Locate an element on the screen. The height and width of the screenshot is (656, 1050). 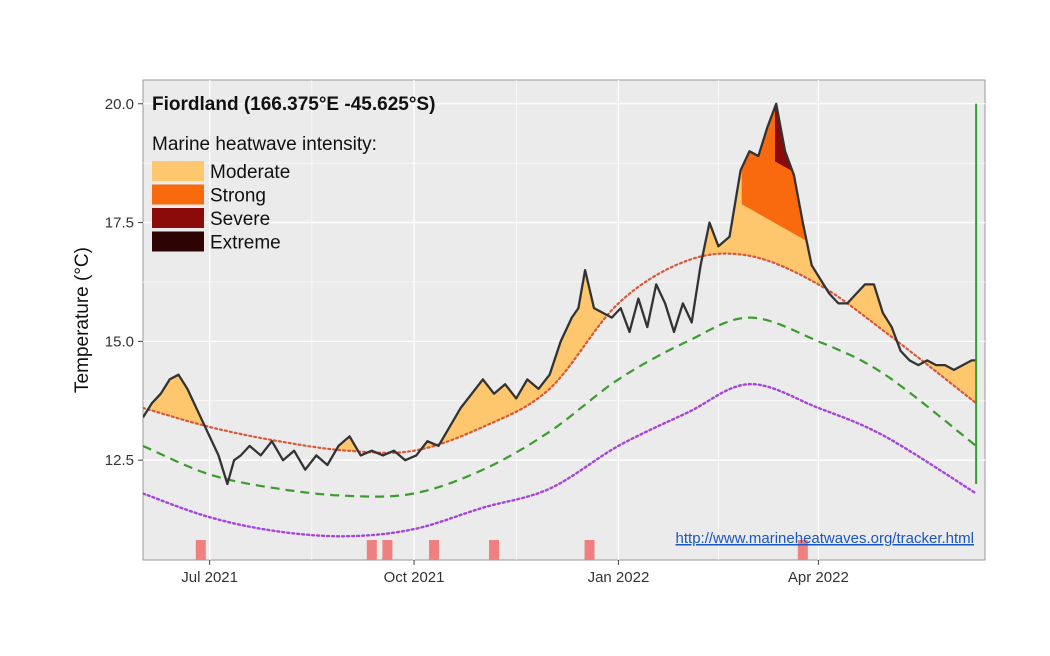
legend-swatch-extreme is located at coordinates (178, 241).